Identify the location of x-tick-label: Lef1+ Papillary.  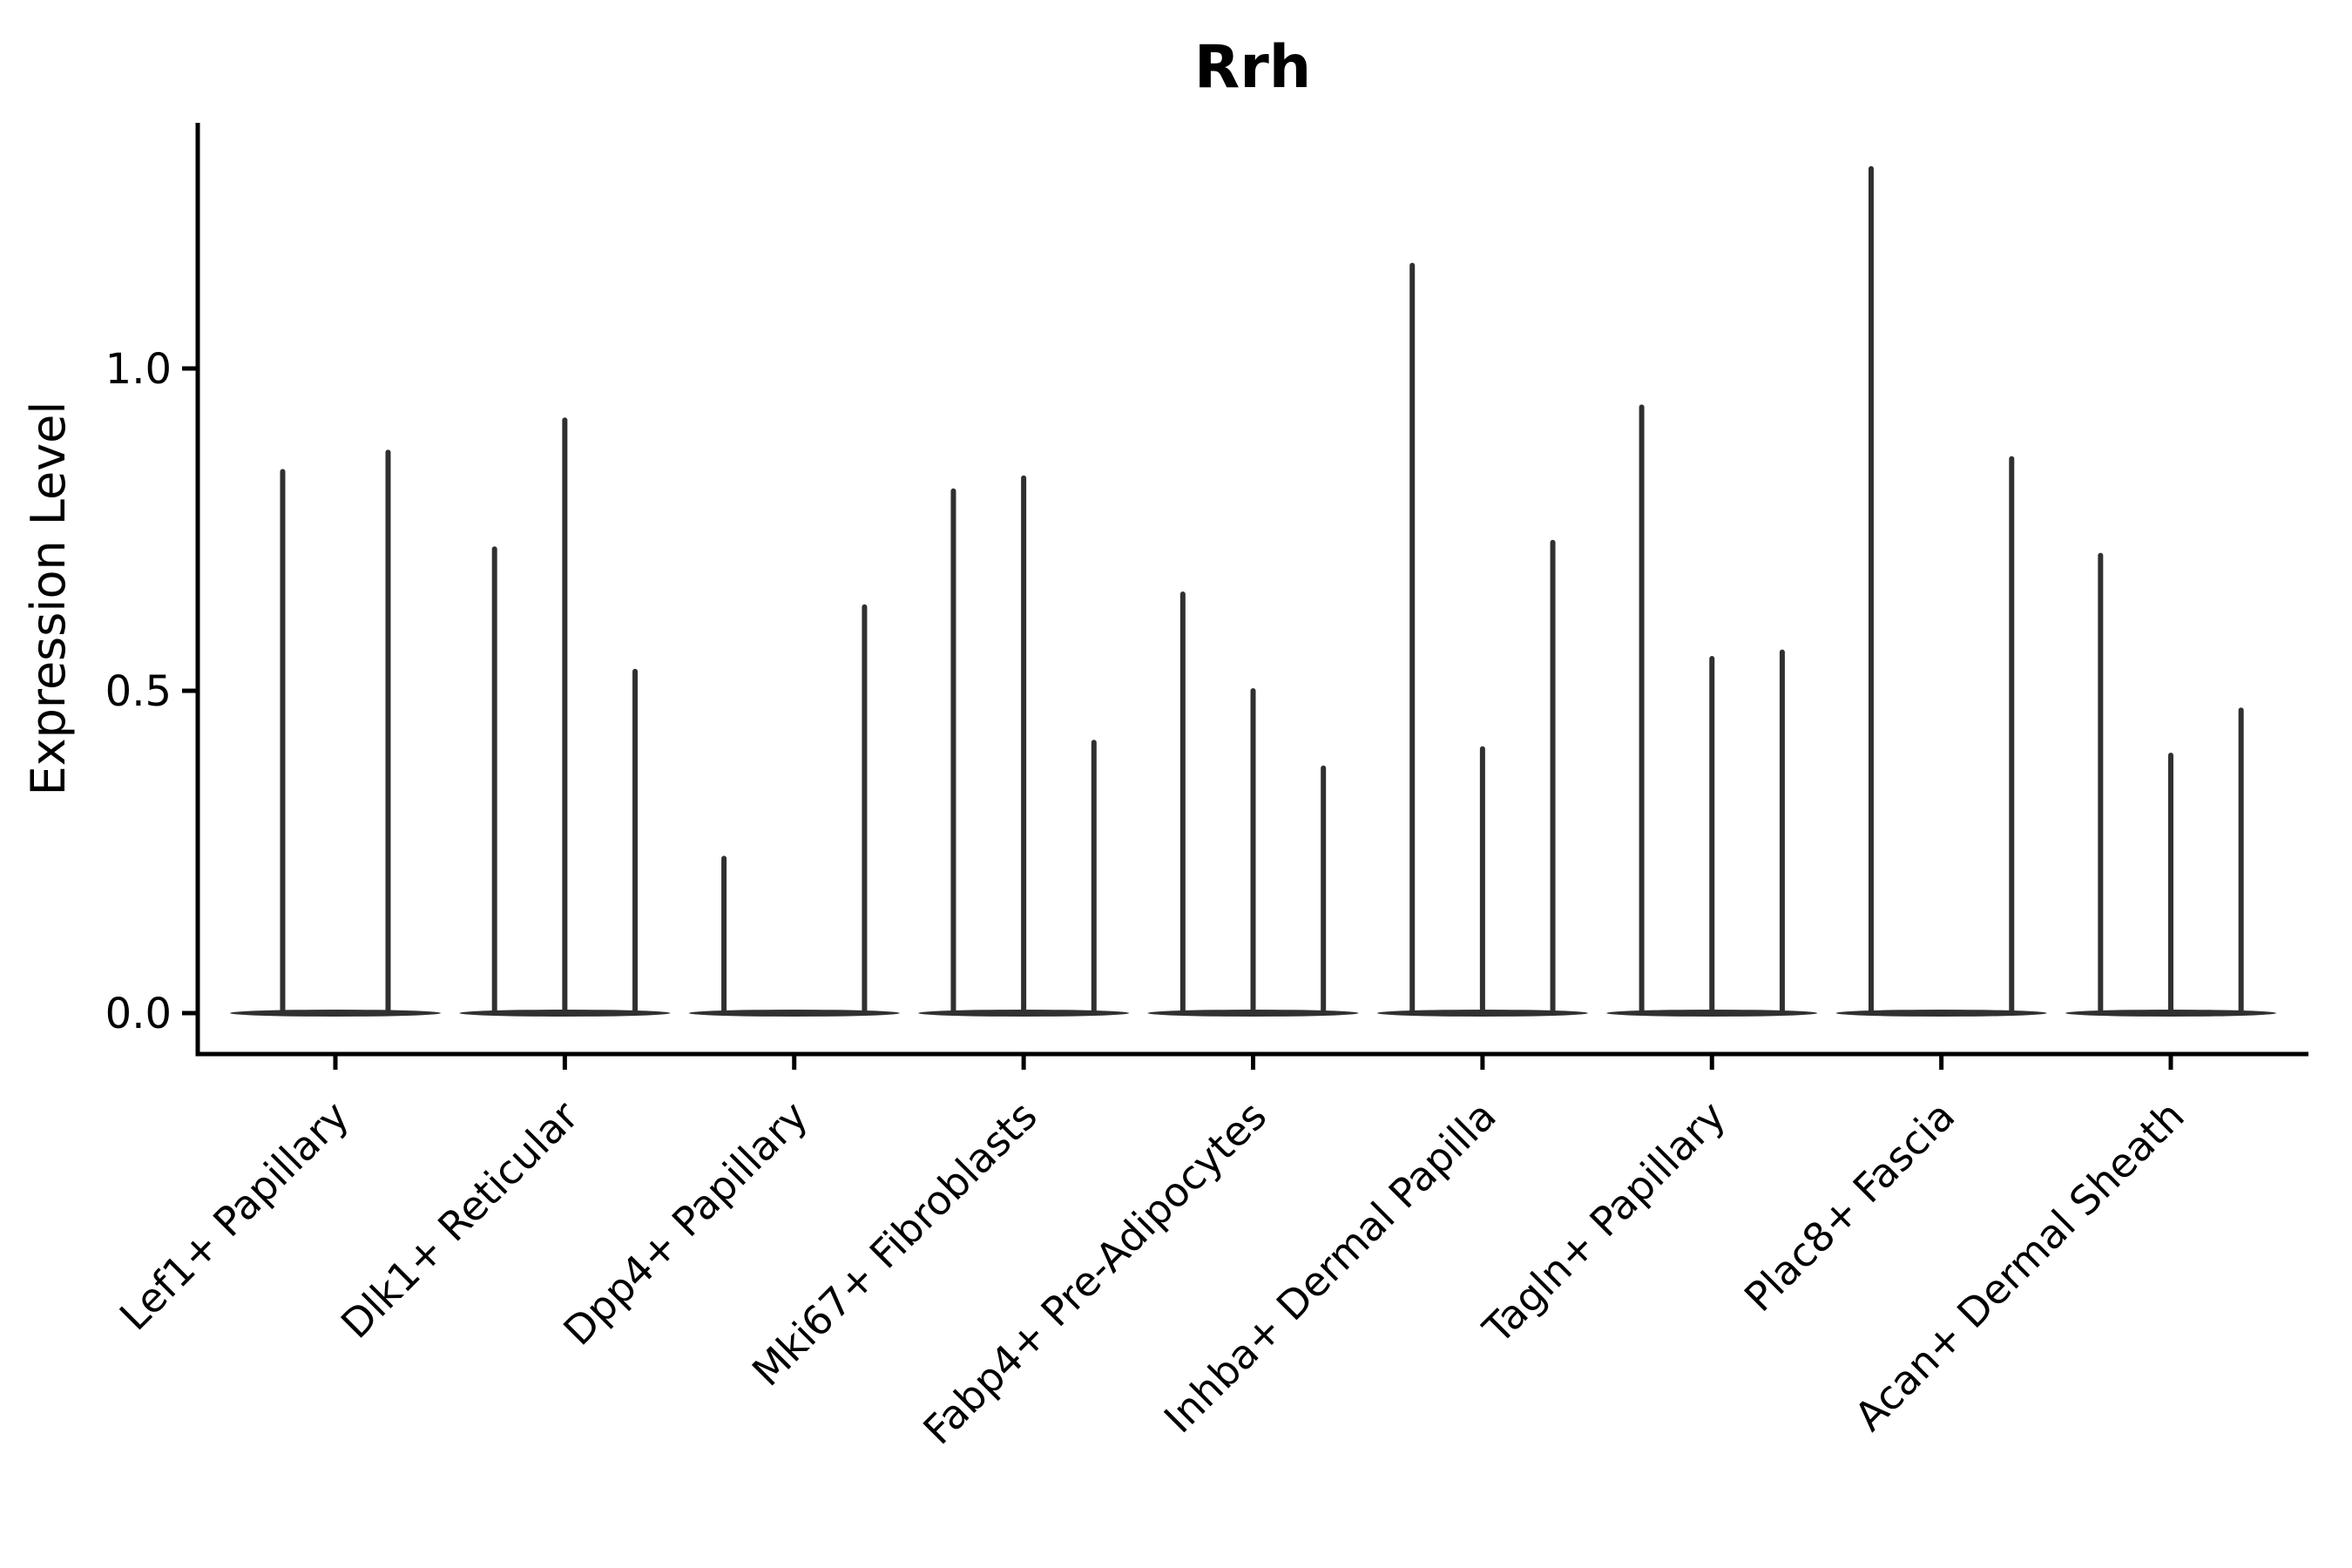
(235, 1216).